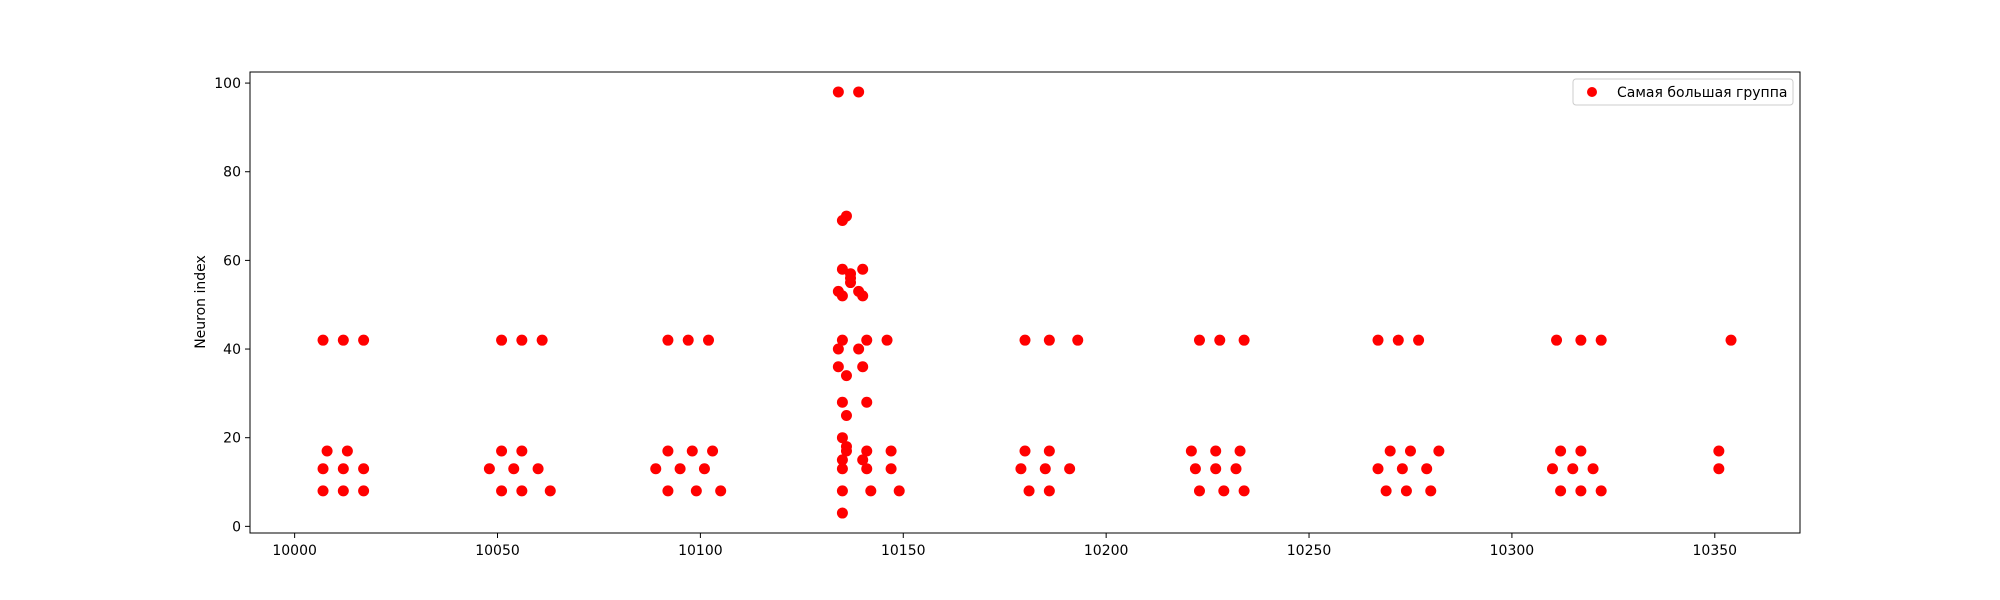  Describe the element at coordinates (232, 173) in the screenshot. I see `y-tick-label: 80` at that location.